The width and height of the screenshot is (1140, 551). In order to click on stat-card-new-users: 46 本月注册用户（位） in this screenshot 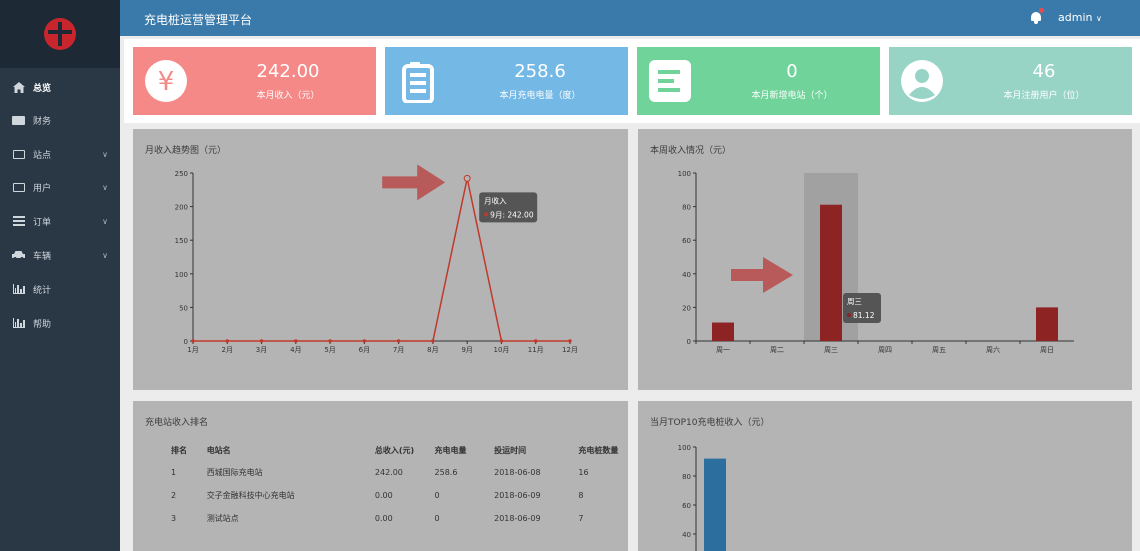, I will do `click(1010, 81)`.